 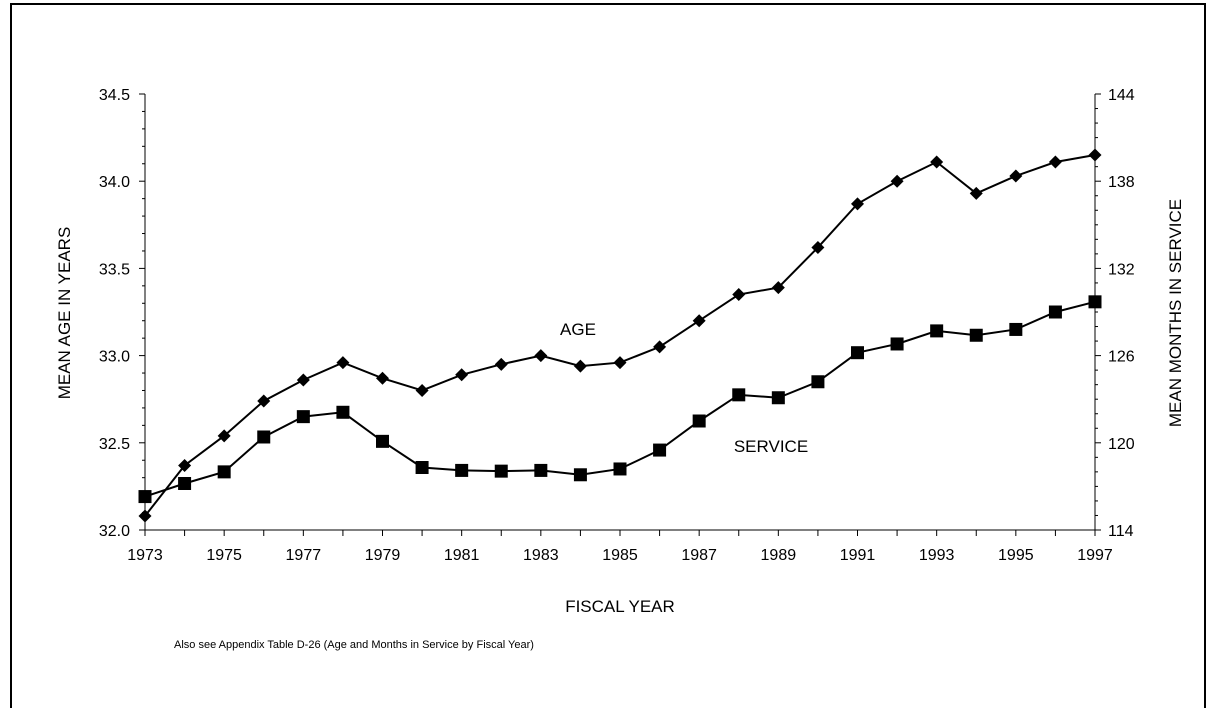 What do you see at coordinates (699, 555) in the screenshot?
I see `x-tick-label: 1987` at bounding box center [699, 555].